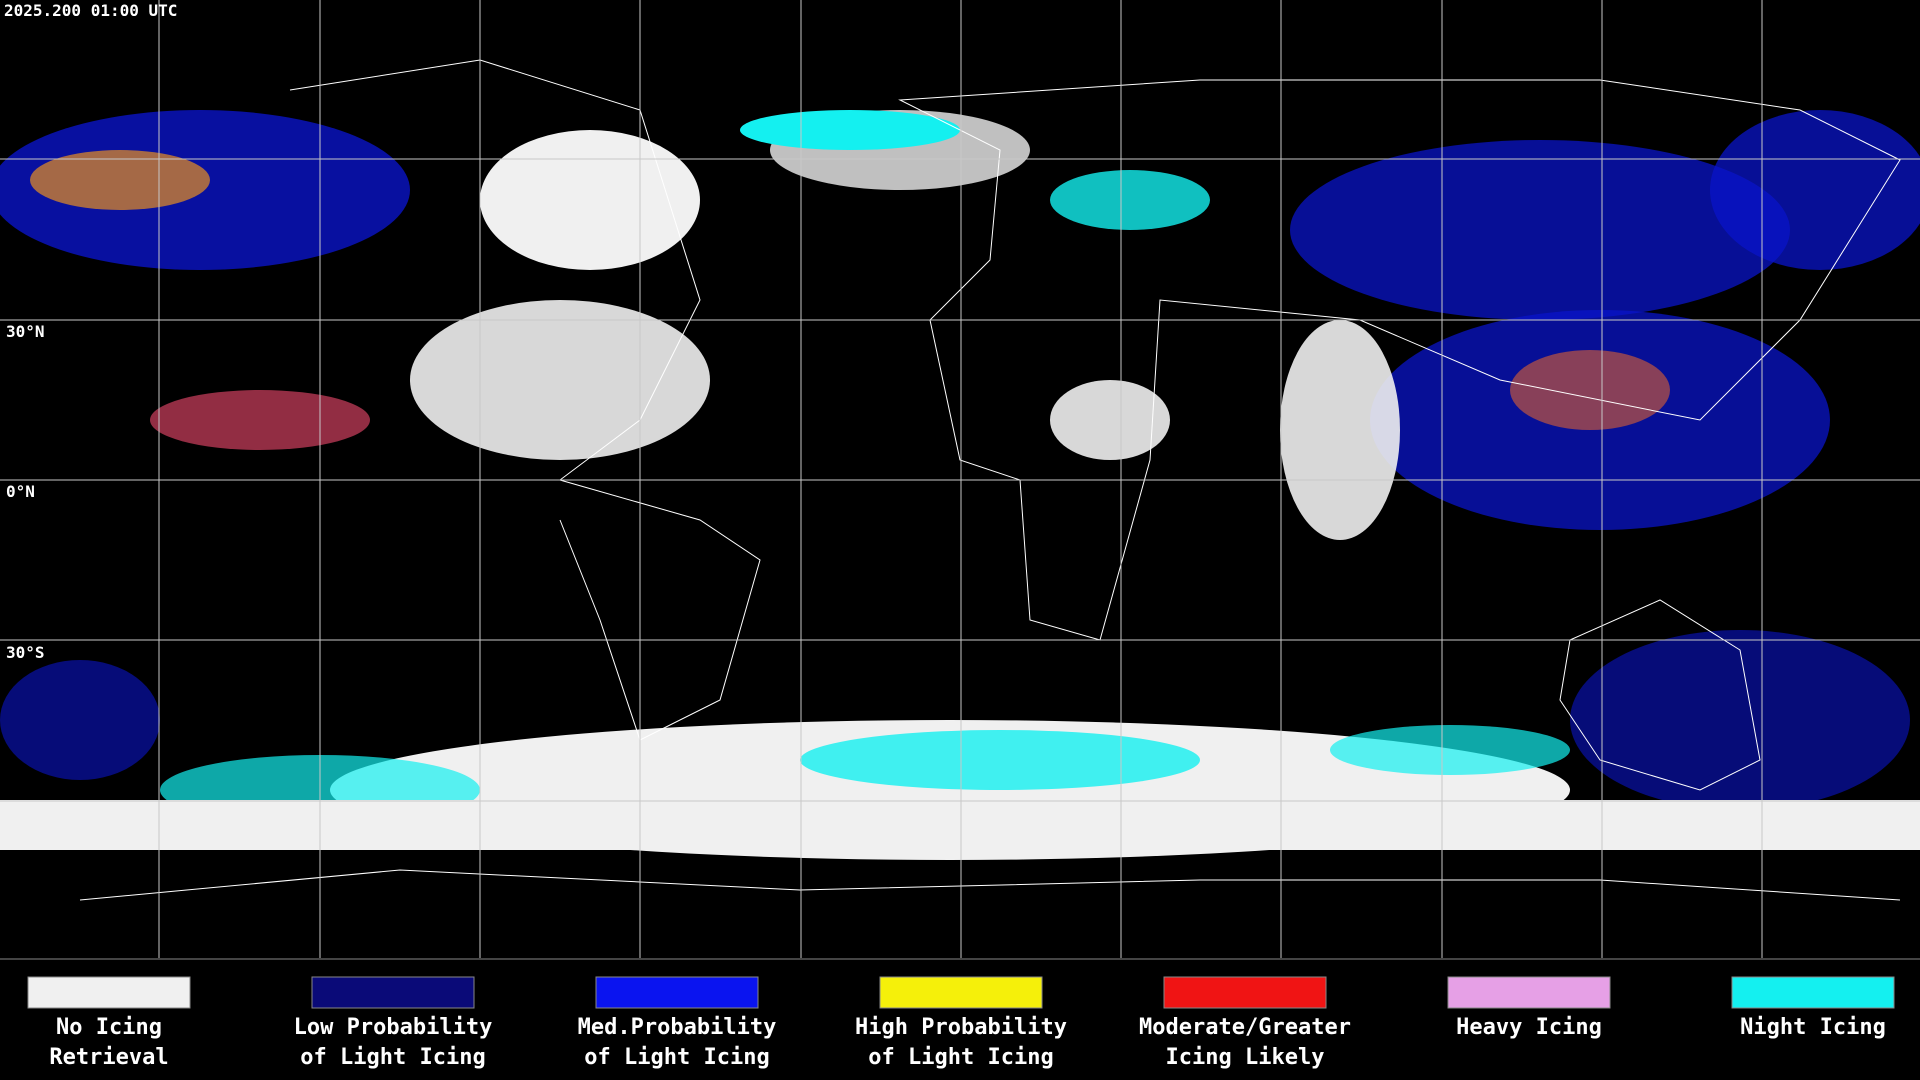 Image resolution: width=1920 pixels, height=1080 pixels. What do you see at coordinates (25, 652) in the screenshot?
I see `latitude-label: 30°S` at bounding box center [25, 652].